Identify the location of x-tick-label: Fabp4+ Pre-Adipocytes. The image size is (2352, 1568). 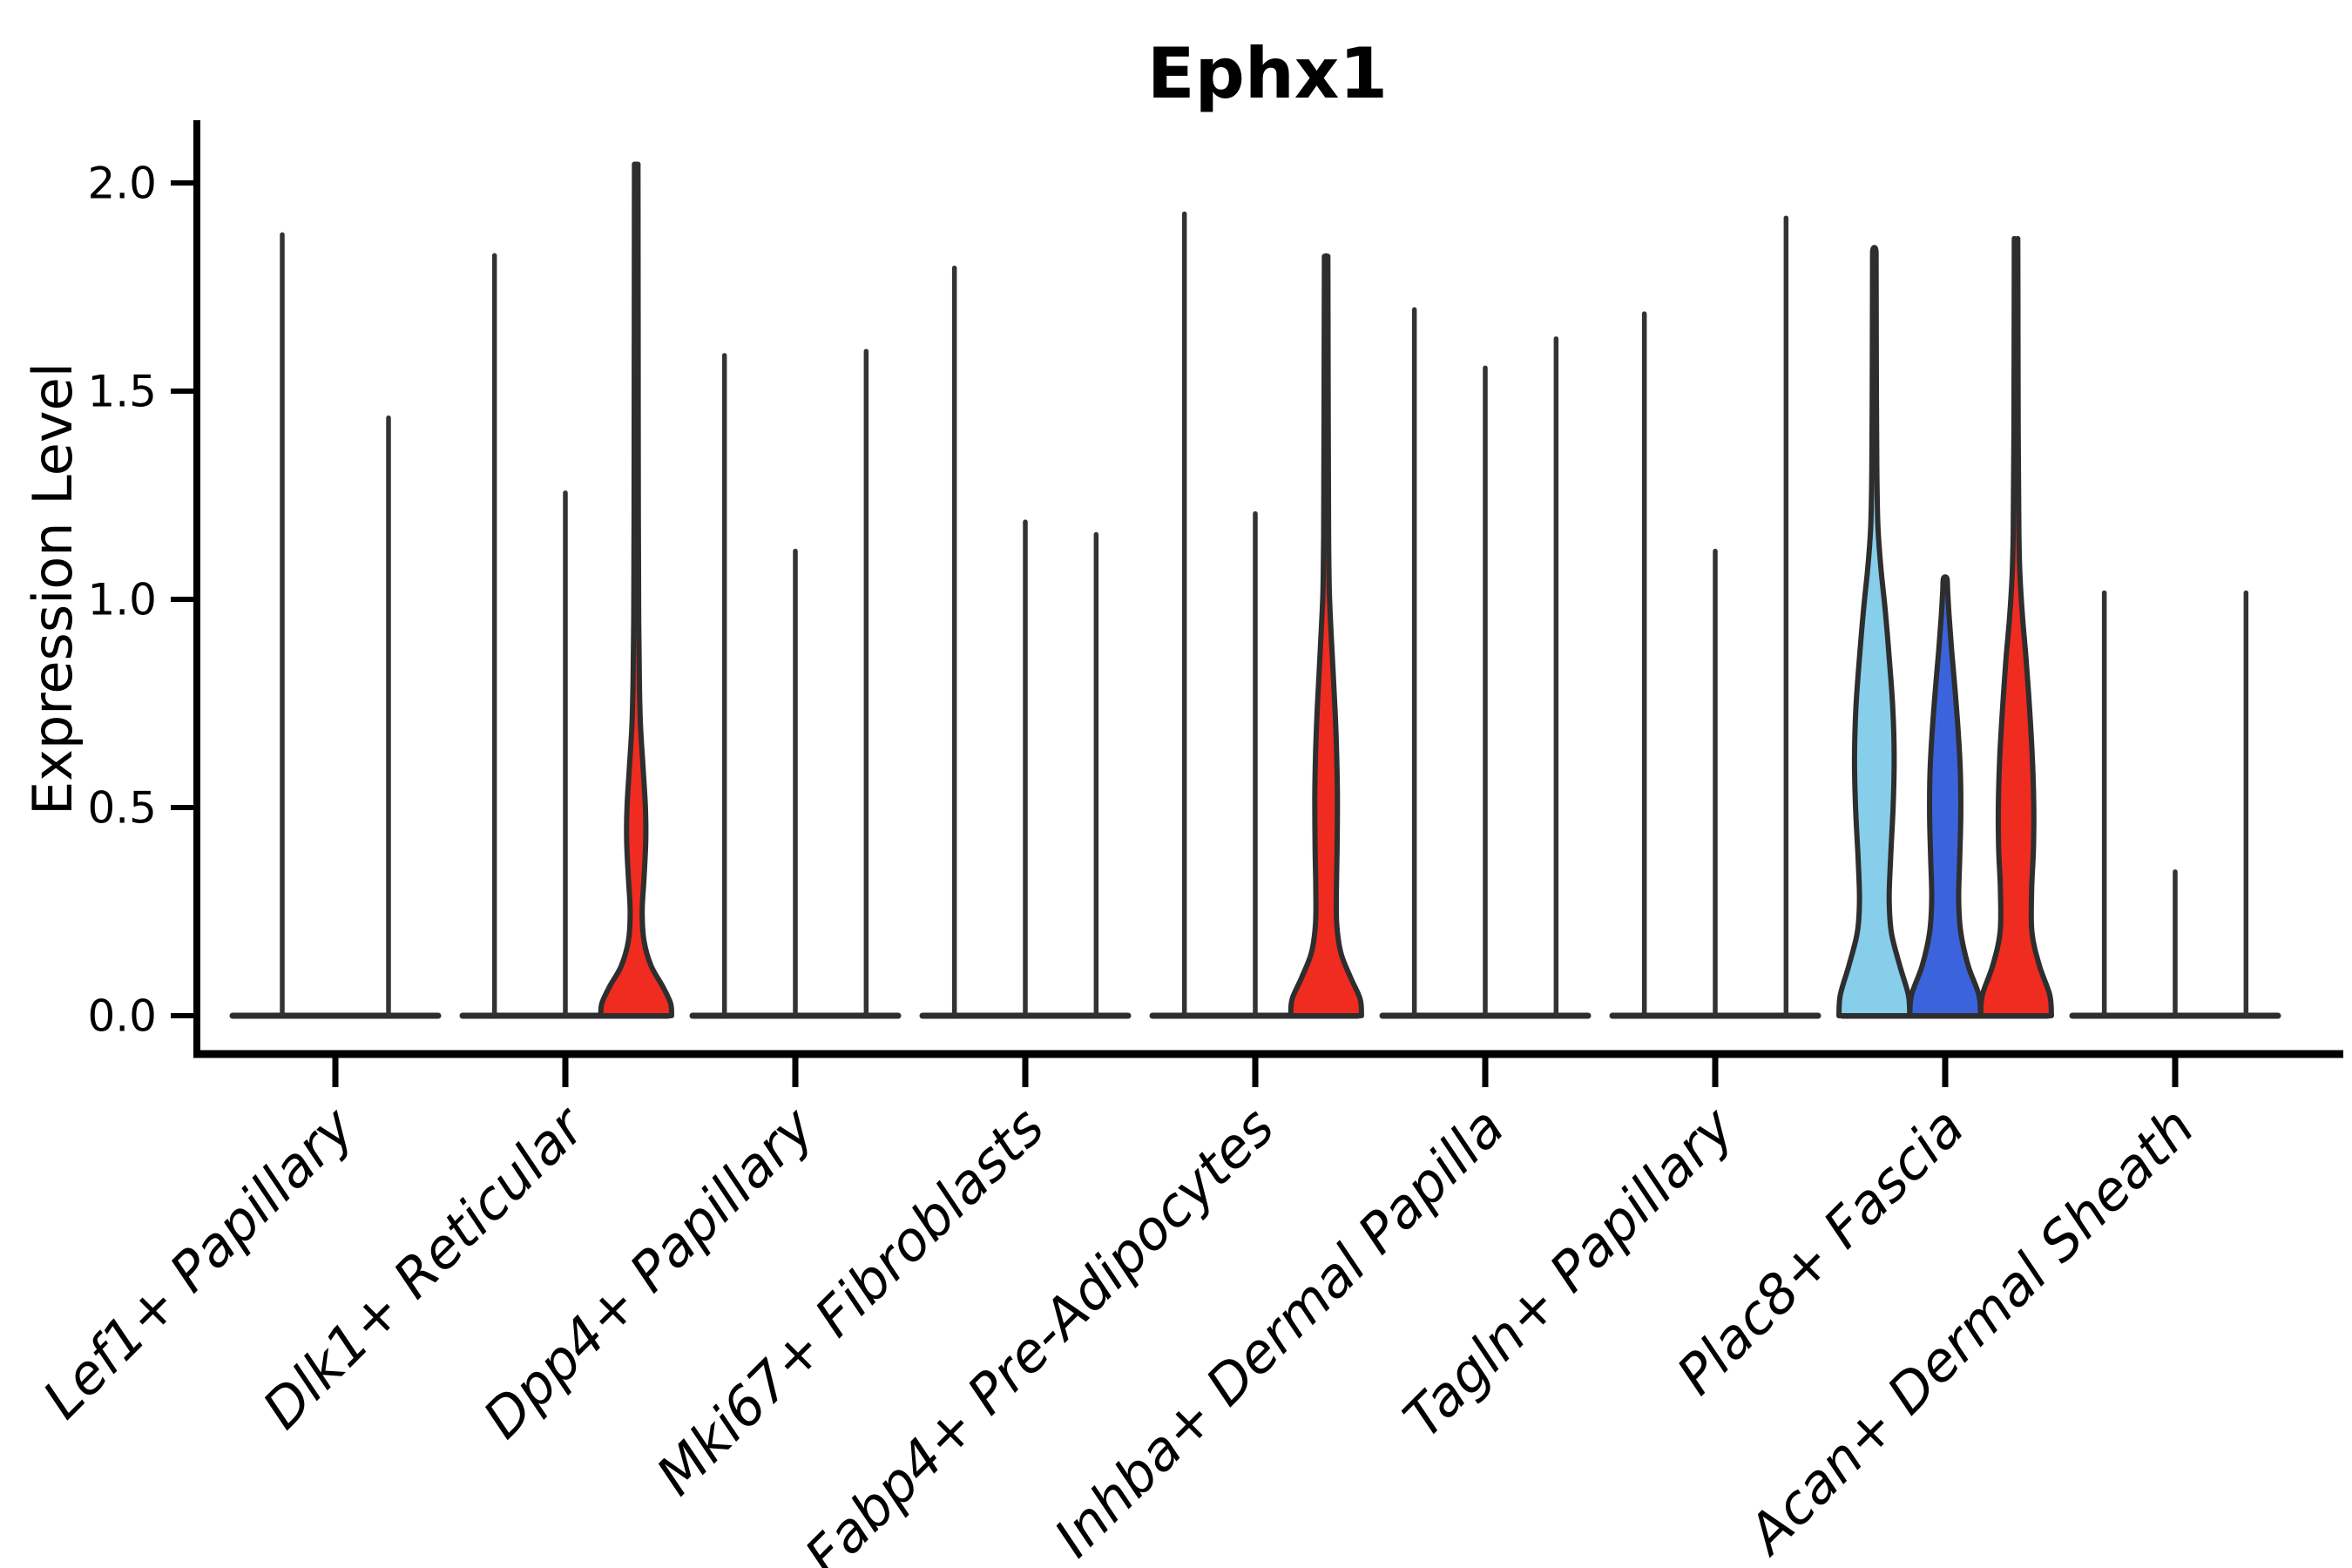
(1040, 1331).